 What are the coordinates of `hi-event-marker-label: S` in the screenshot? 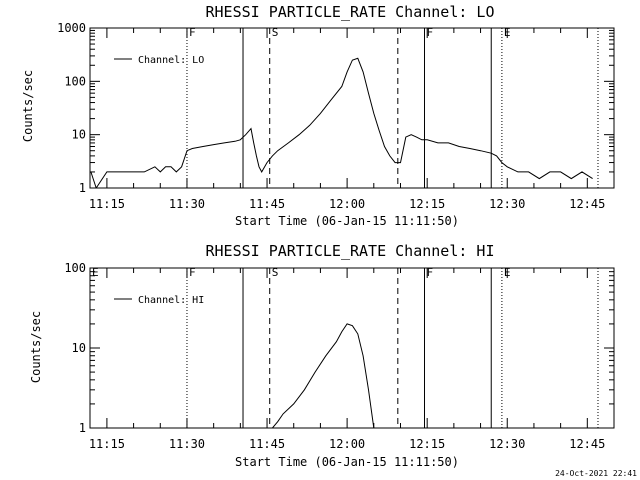 It's located at (275, 272).